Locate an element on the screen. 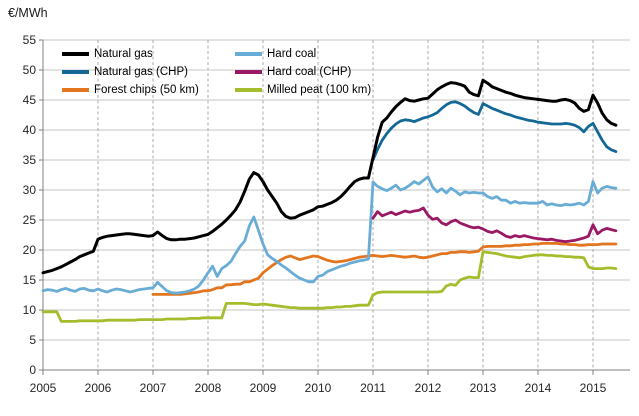 The width and height of the screenshot is (639, 416). y-tick-label: 0 is located at coordinates (32, 370).